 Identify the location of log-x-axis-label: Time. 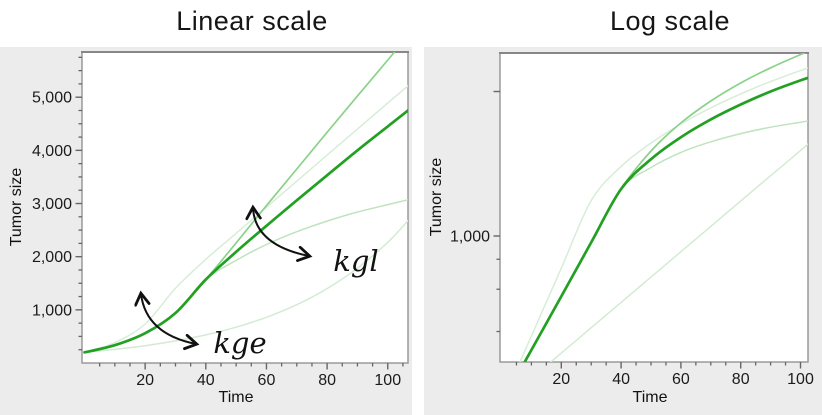
(650, 397).